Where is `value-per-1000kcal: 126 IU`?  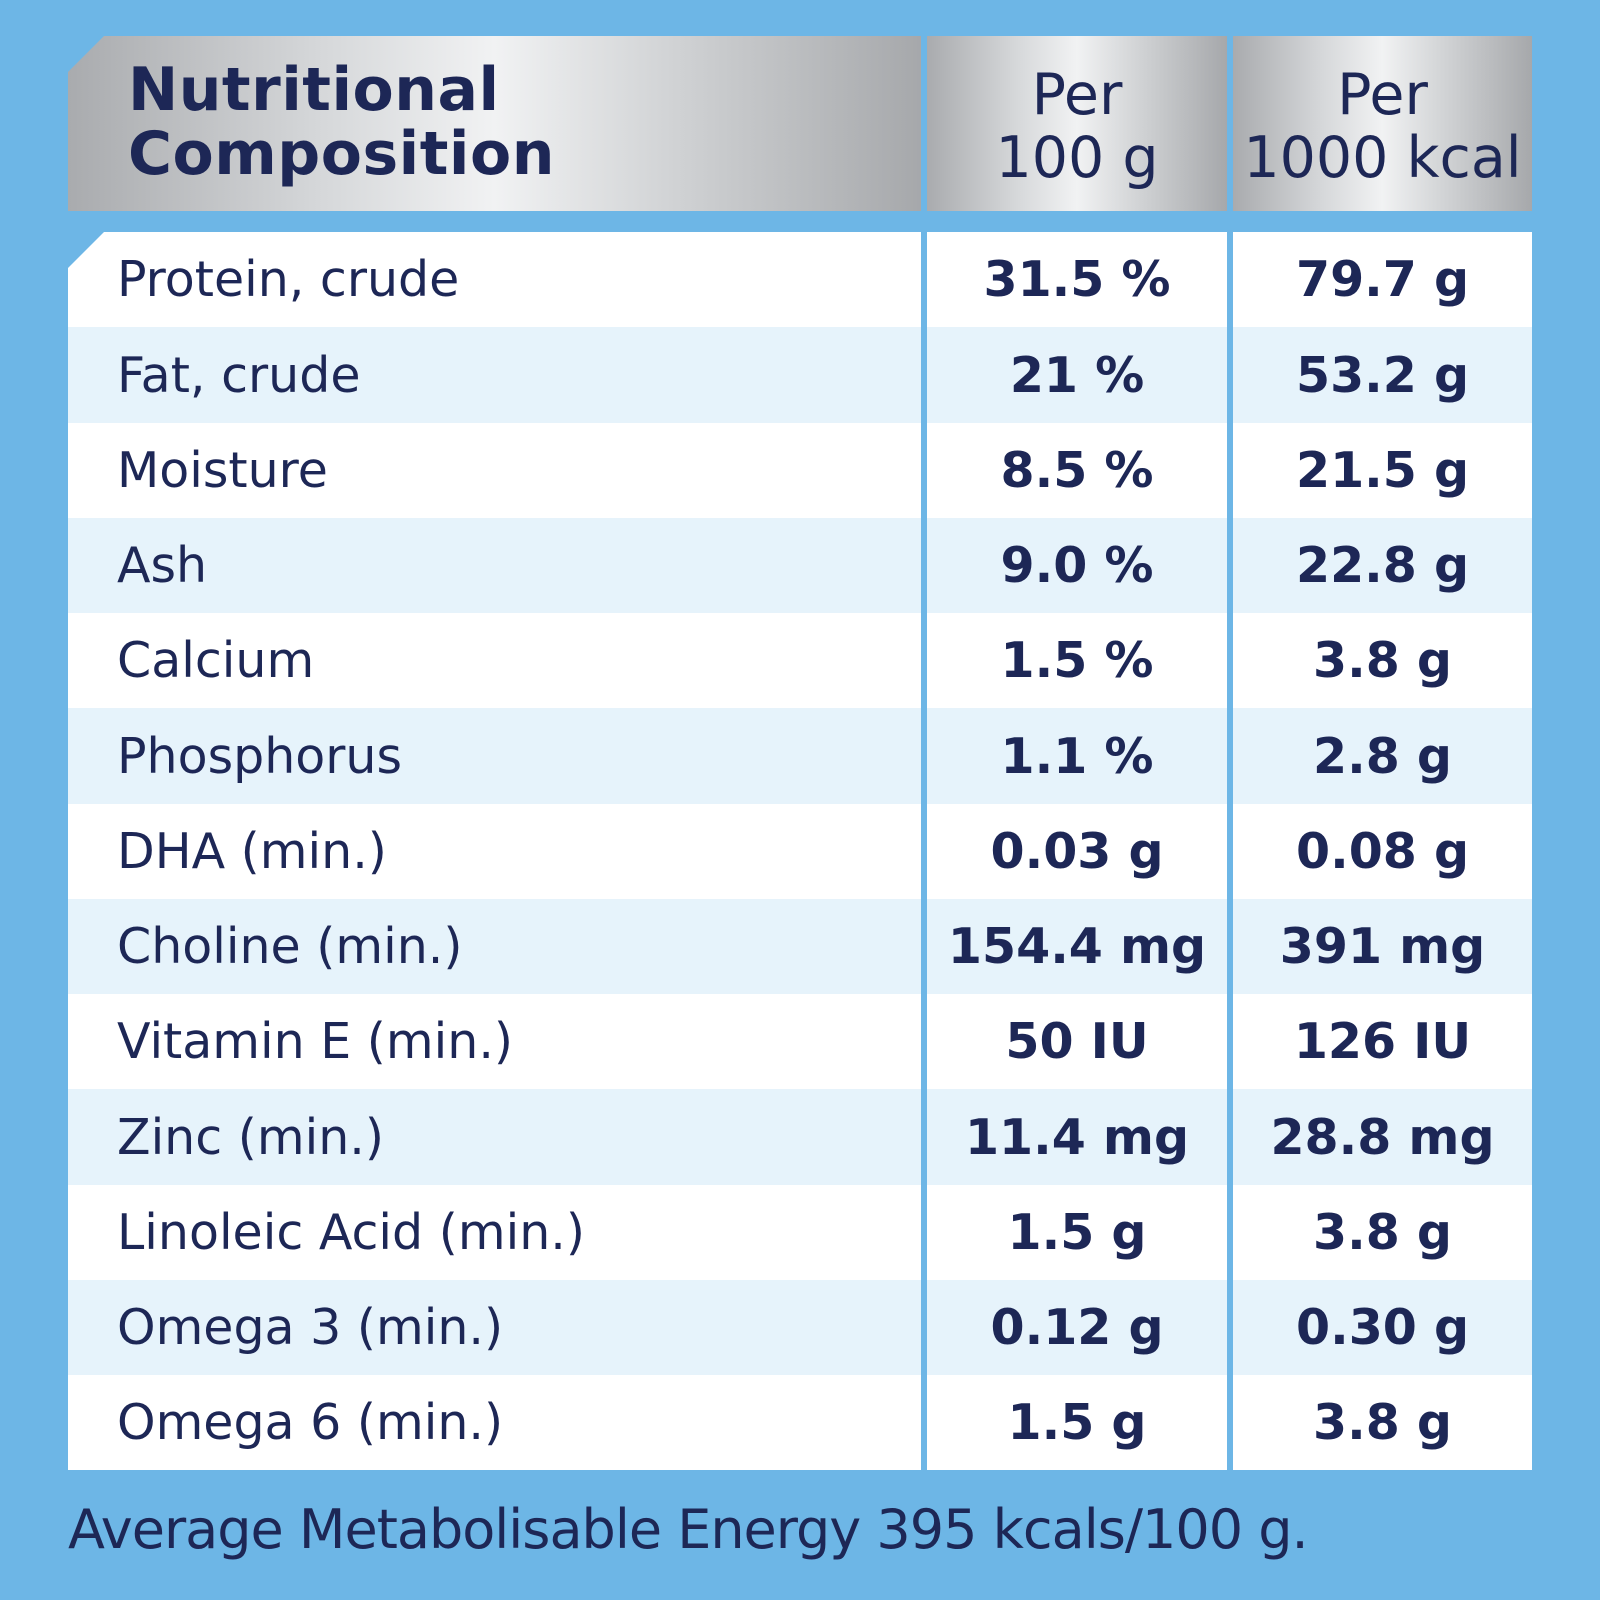 value-per-1000kcal: 126 IU is located at coordinates (1382, 1041).